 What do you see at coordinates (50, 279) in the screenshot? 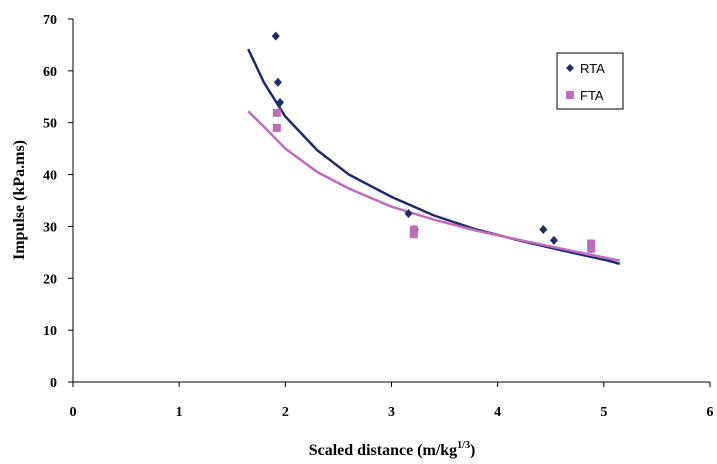
I see `y-tick-label: 20` at bounding box center [50, 279].